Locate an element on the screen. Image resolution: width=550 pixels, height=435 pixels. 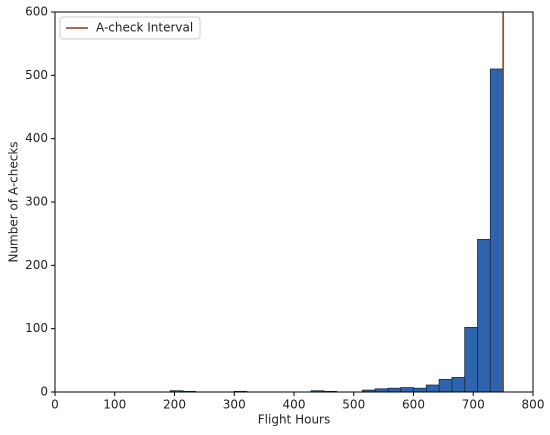
x-tick-label: 0 is located at coordinates (55, 405).